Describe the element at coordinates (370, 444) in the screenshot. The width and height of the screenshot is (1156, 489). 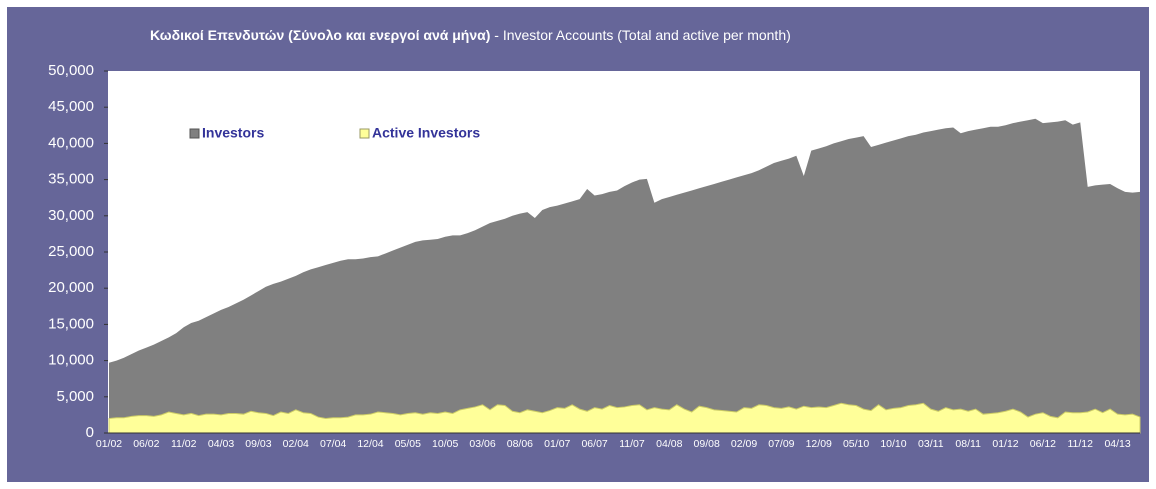
I see `x-tick-label: 12/04` at that location.